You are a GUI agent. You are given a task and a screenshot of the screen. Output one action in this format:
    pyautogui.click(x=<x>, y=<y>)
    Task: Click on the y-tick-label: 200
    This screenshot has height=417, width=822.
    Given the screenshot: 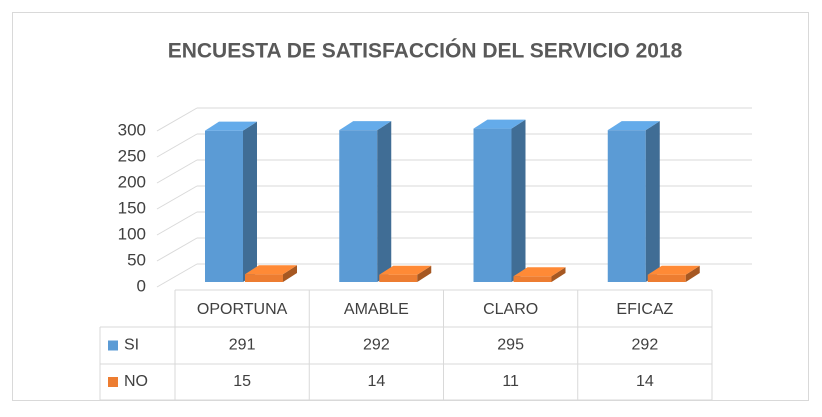 What is the action you would take?
    pyautogui.click(x=132, y=181)
    